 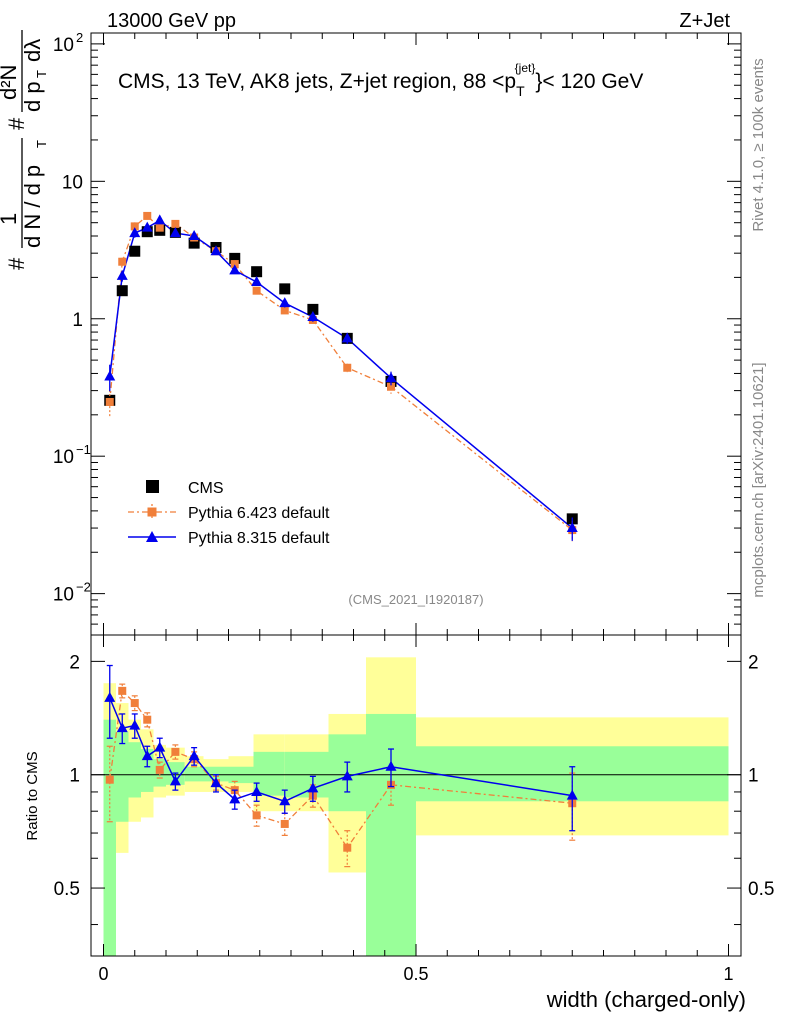 What do you see at coordinates (704, 21) in the screenshot?
I see `header-right: Z+Jet` at bounding box center [704, 21].